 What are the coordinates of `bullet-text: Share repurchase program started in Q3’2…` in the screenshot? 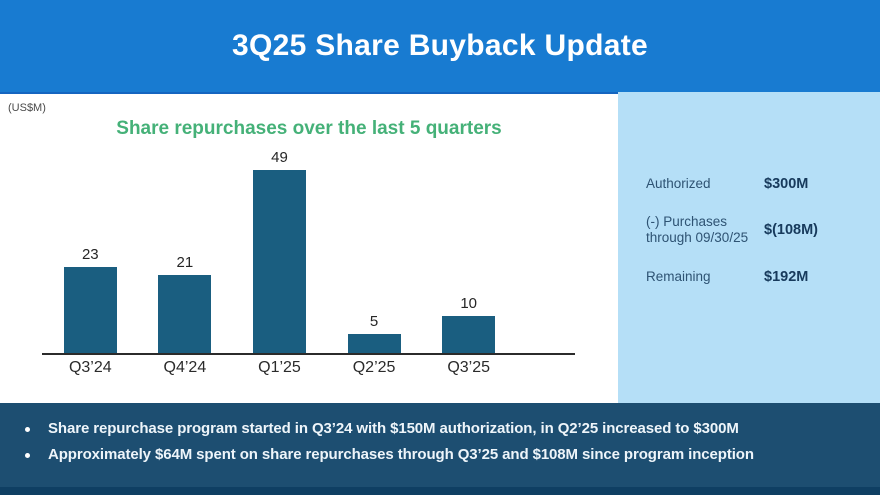 It's located at (393, 428).